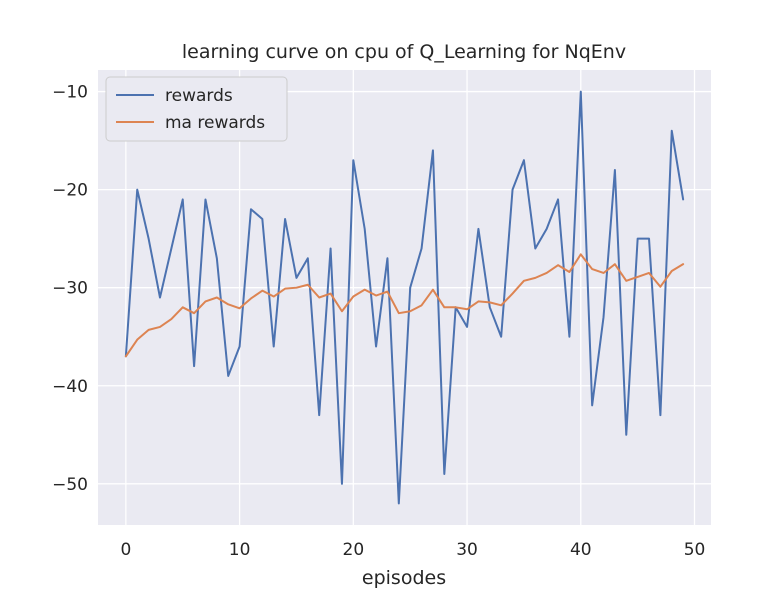  I want to click on legend-label-ma-rewards: ma rewards, so click(215, 123).